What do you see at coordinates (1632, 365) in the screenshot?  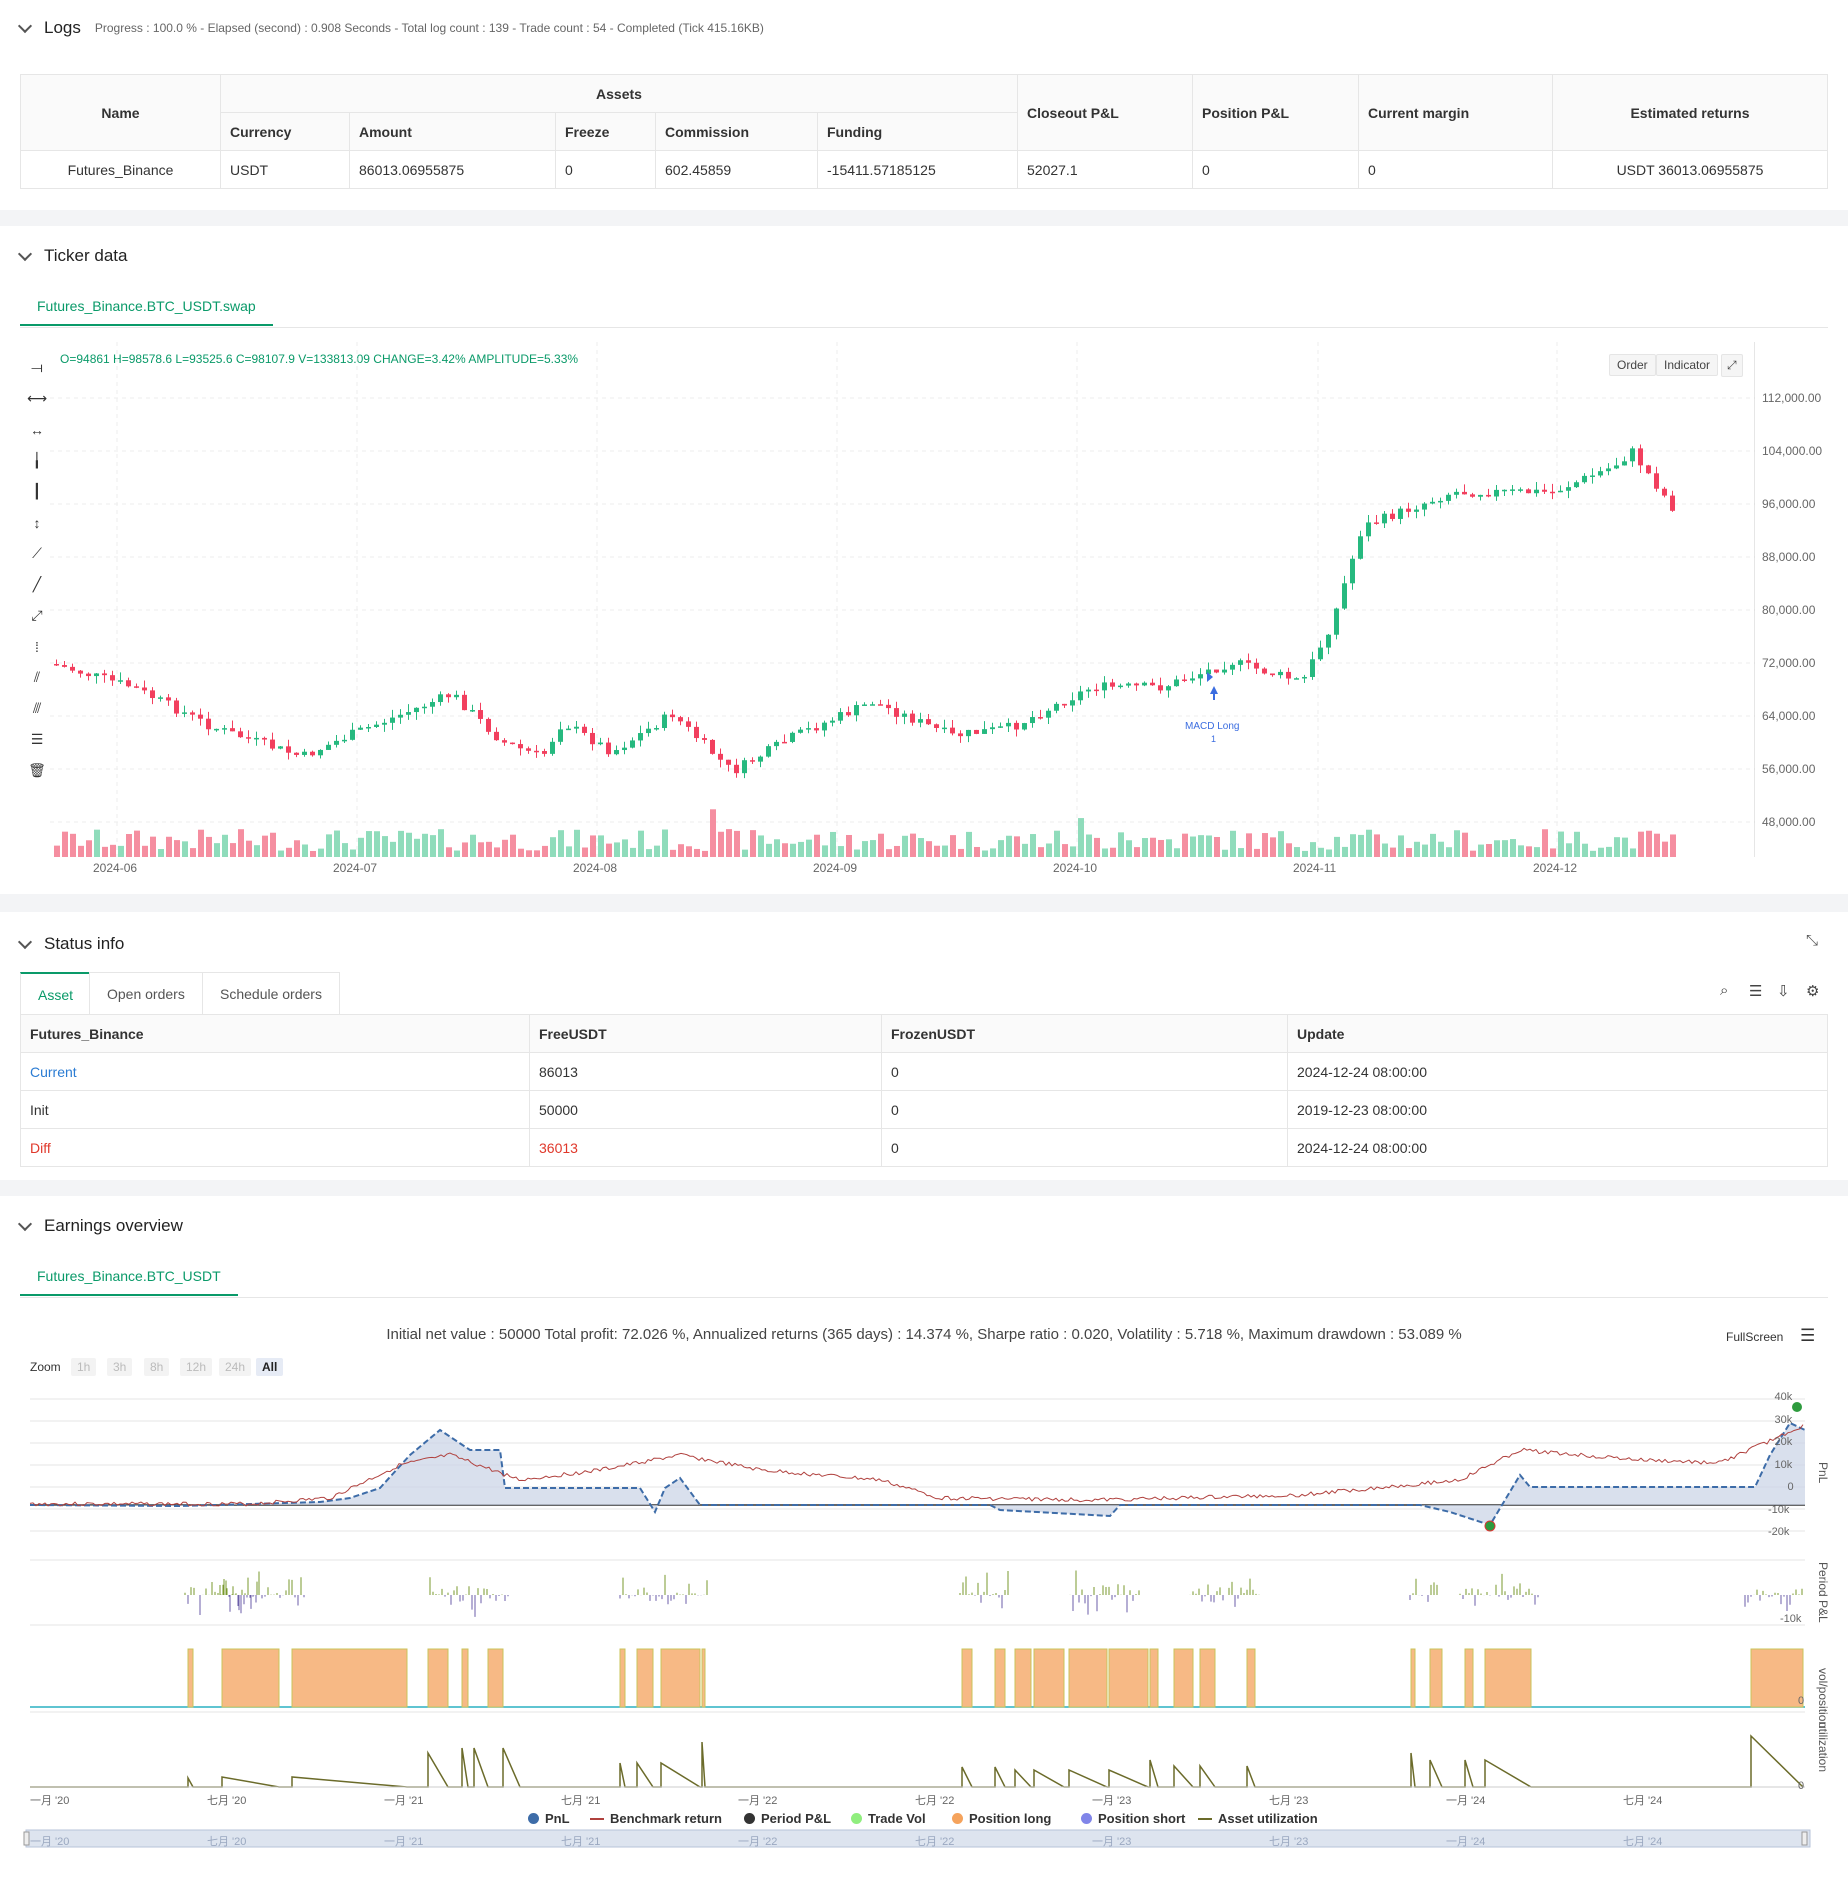 I see `order-button: Order` at bounding box center [1632, 365].